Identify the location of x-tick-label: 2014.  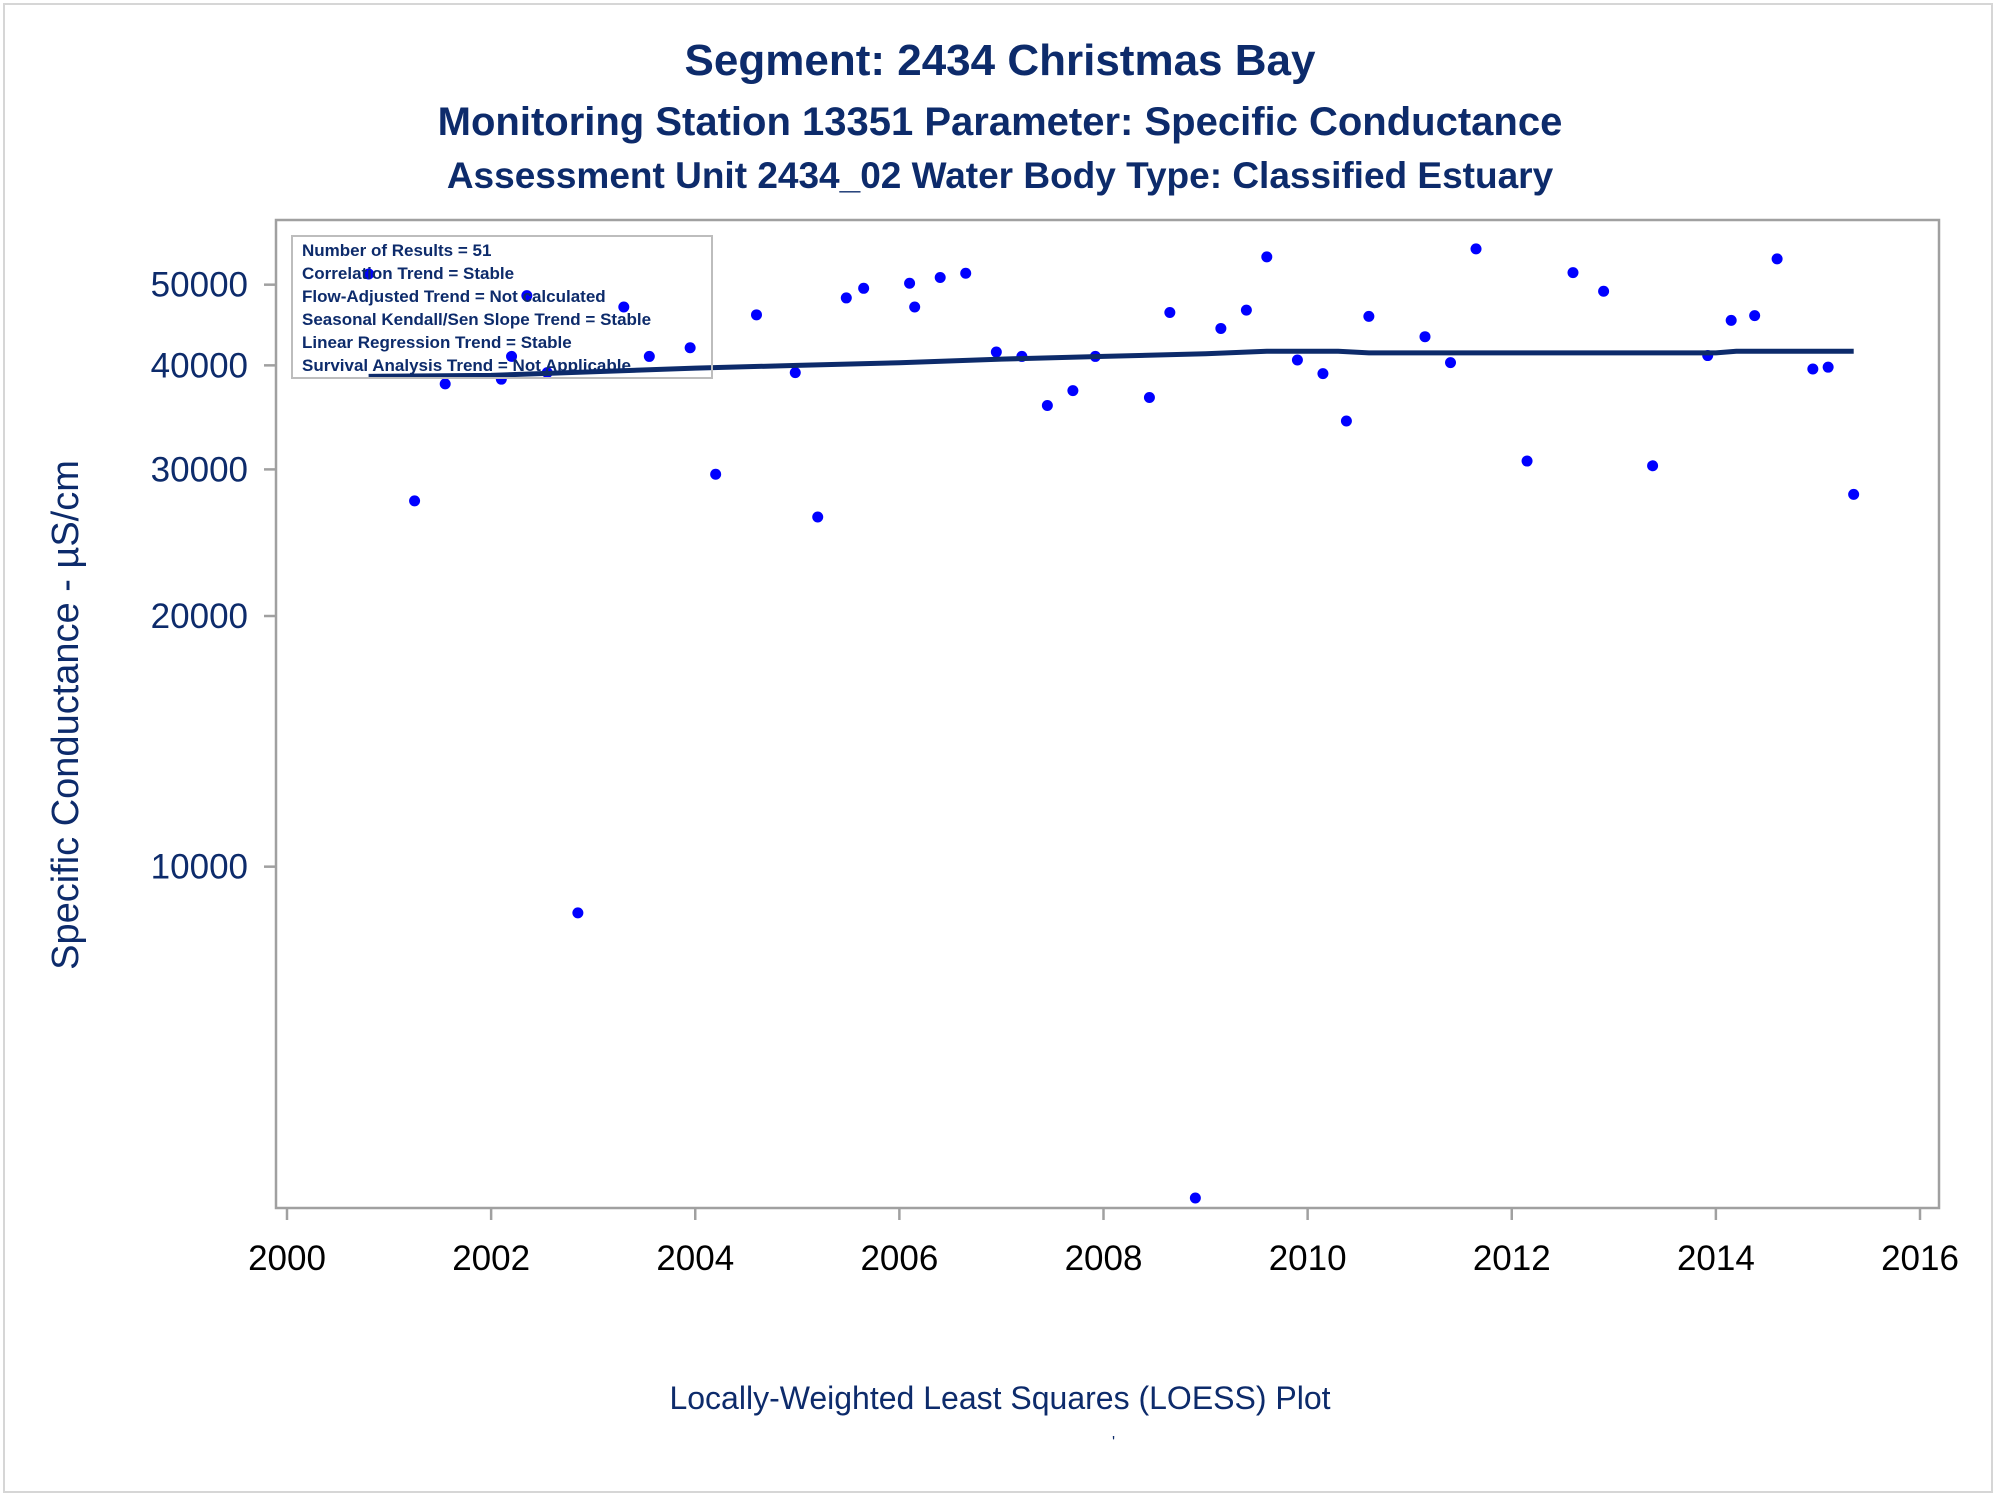
(1716, 1258).